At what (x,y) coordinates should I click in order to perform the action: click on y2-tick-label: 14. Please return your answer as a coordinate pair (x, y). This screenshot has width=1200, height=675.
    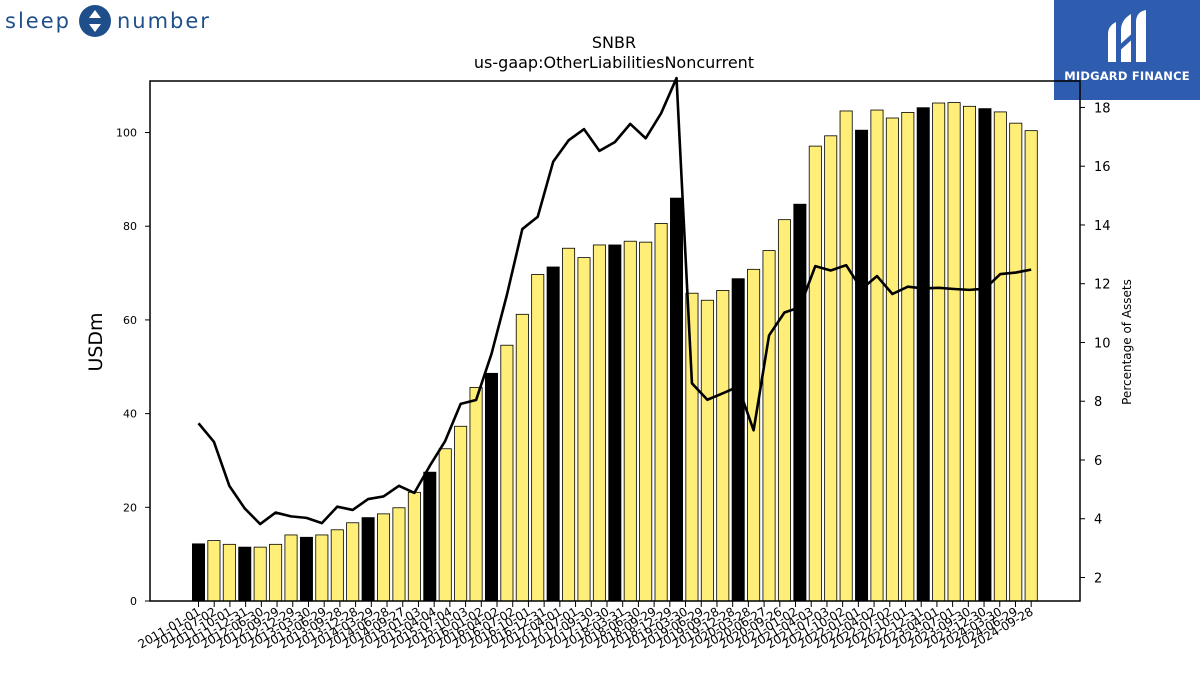
    Looking at the image, I should click on (1102, 226).